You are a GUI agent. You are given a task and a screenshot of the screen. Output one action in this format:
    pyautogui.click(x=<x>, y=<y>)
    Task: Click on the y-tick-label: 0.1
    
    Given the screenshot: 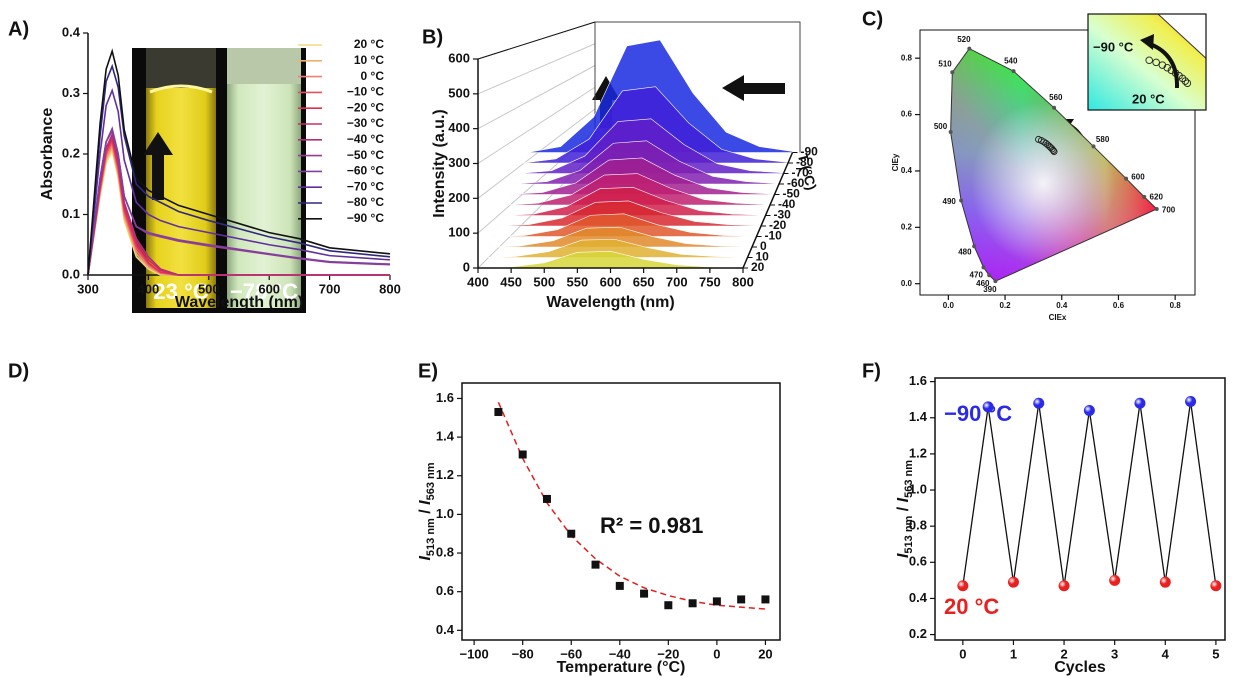 What is the action you would take?
    pyautogui.click(x=71, y=213)
    